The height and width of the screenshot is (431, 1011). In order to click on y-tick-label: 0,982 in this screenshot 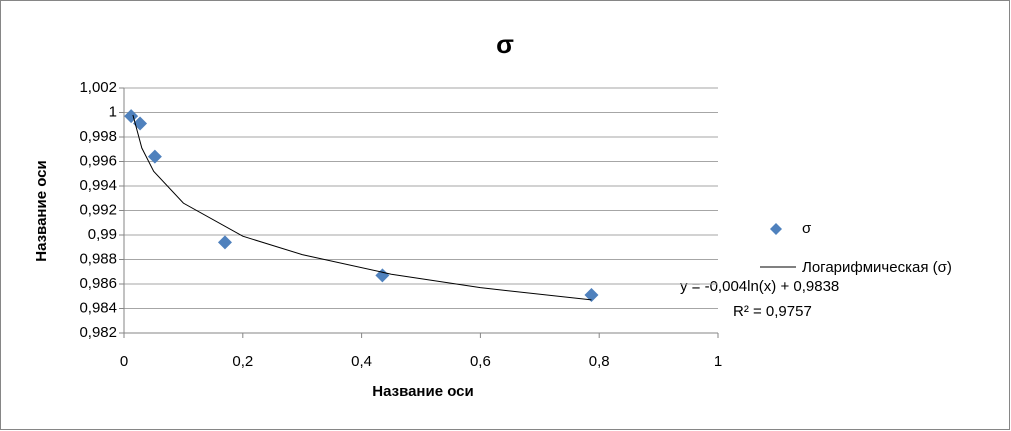, I will do `click(98, 332)`.